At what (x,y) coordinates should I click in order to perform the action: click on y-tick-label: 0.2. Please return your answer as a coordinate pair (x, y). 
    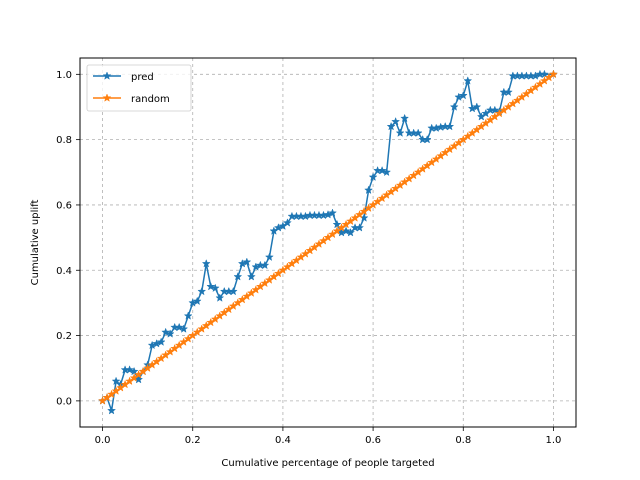
    Looking at the image, I should click on (64, 336).